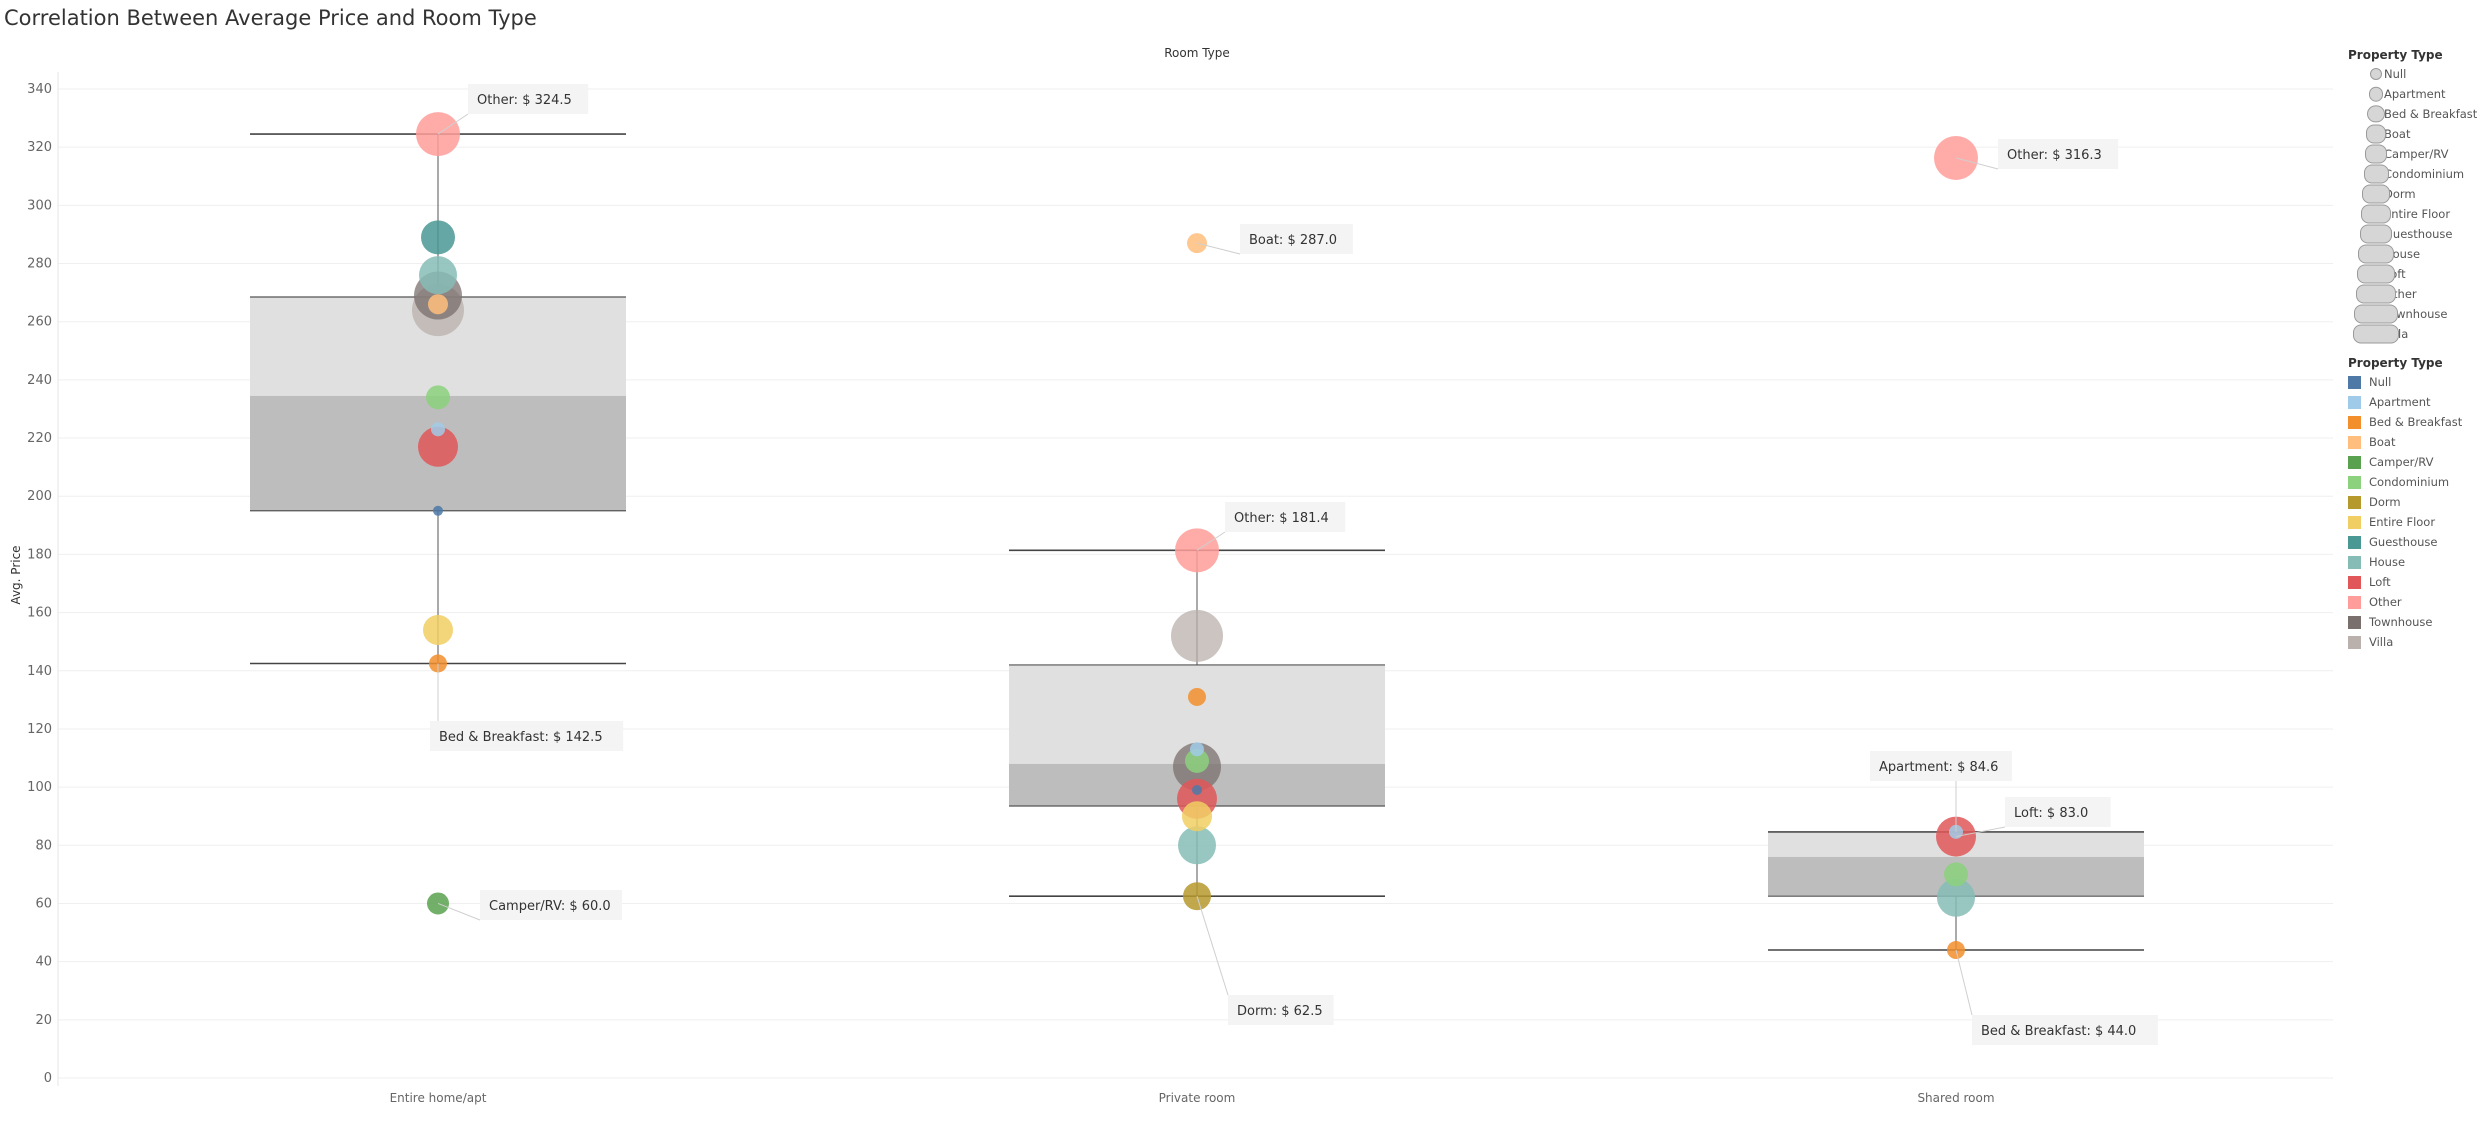  I want to click on x-category-label: Entire home/apt, so click(438, 1098).